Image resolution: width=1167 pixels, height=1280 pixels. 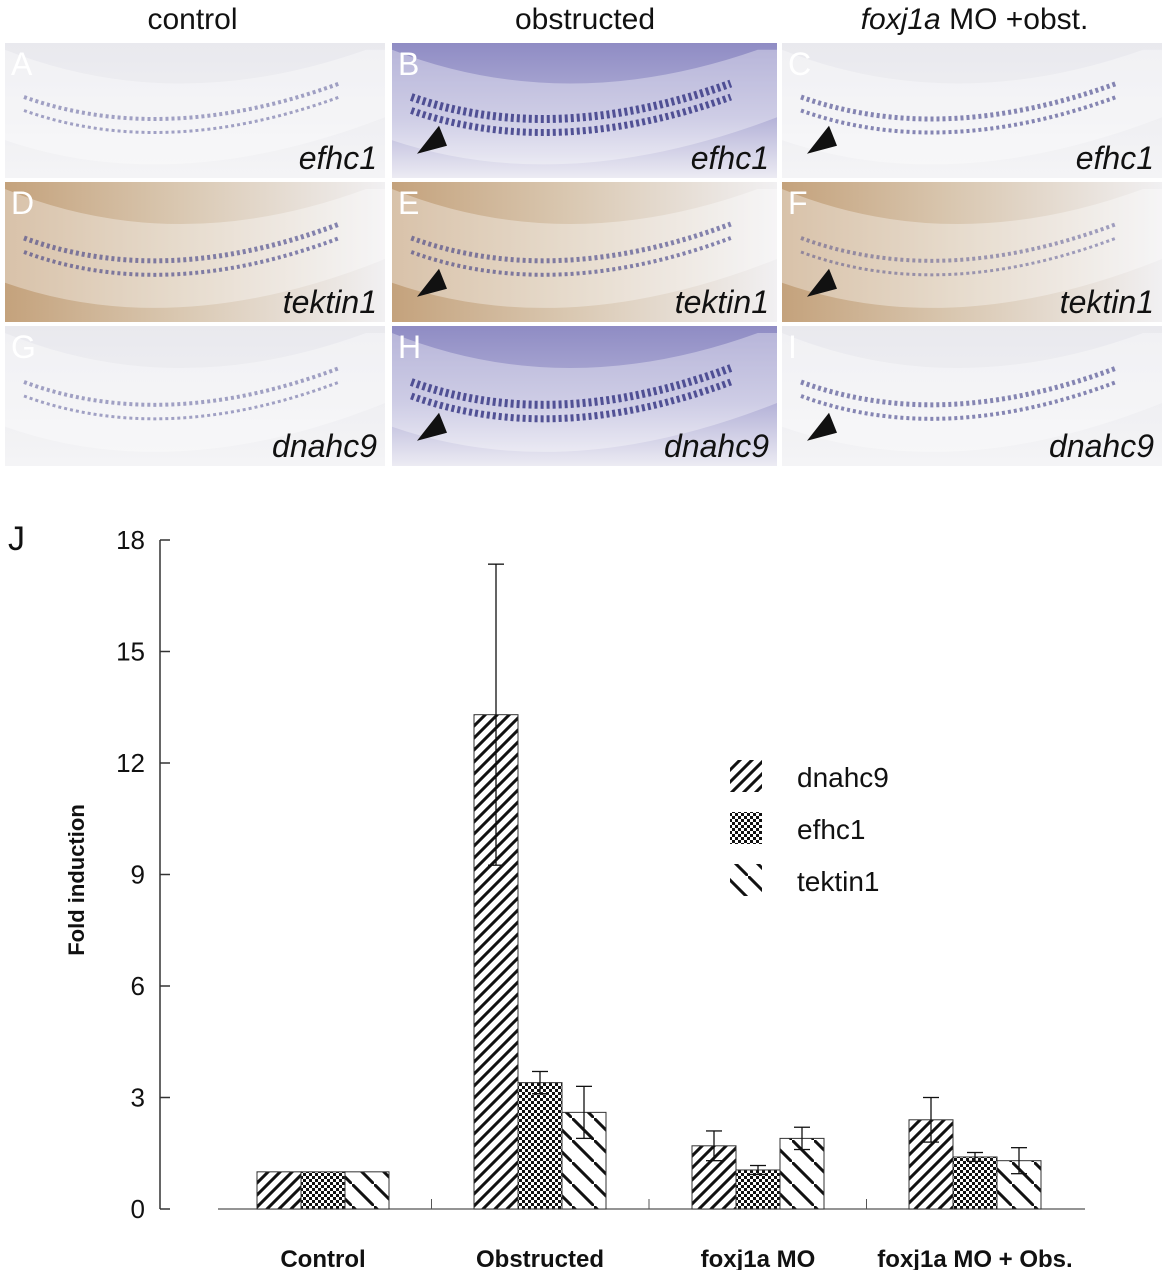 I want to click on panel-letter: A, so click(x=22, y=64).